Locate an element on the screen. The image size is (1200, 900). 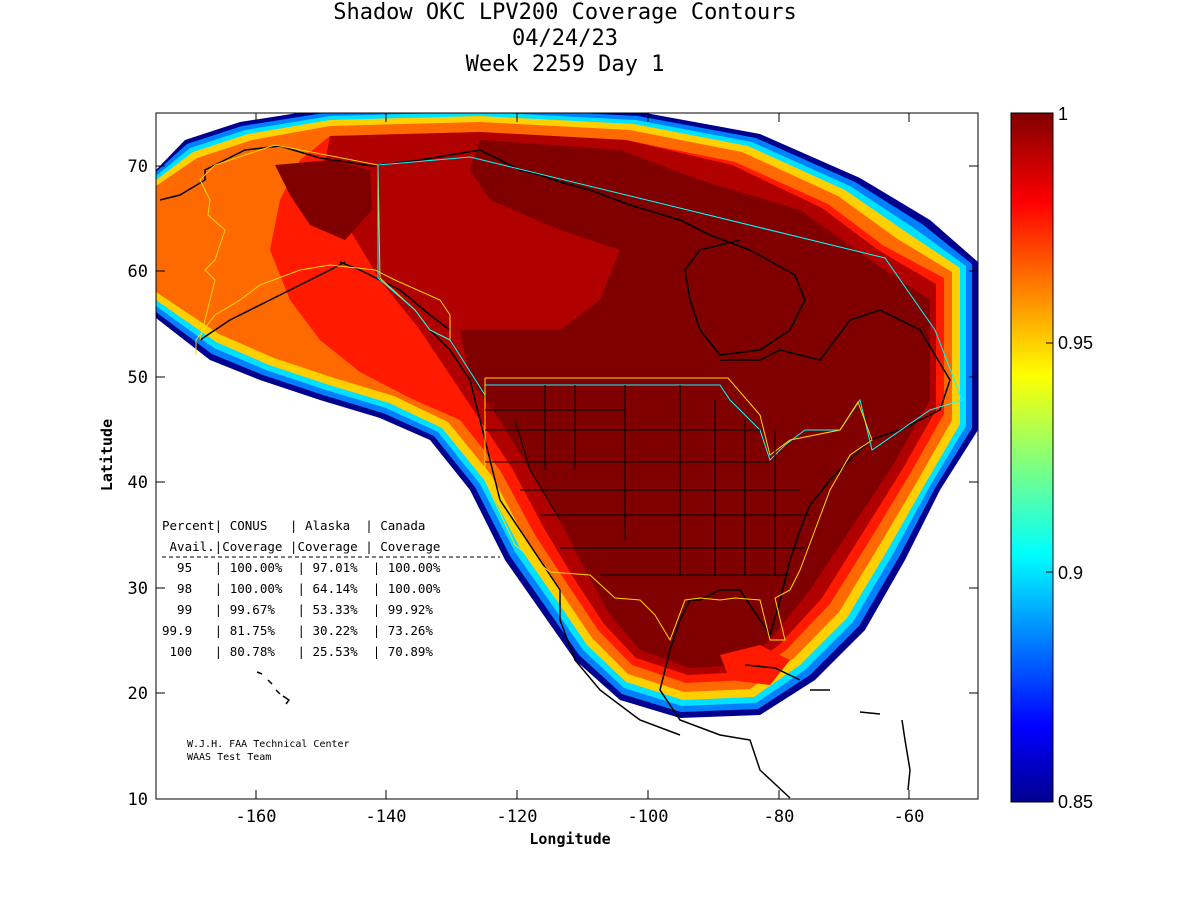
colorbar-tick-marks is located at coordinates (1049, 457).